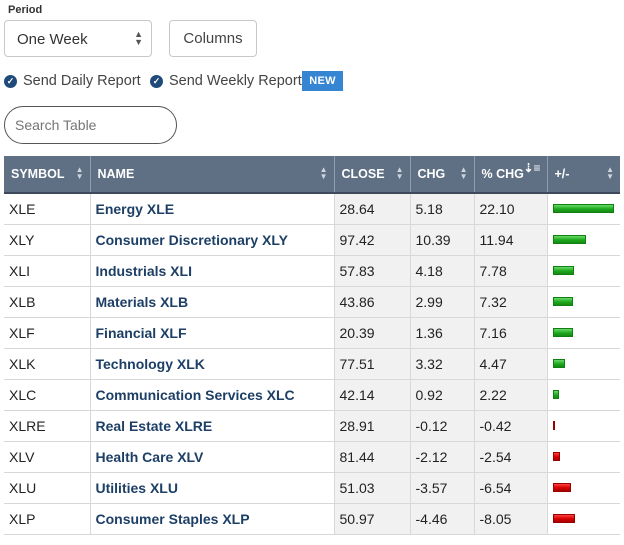 Image resolution: width=624 pixels, height=545 pixels. I want to click on pct-chg-cell: -2.54, so click(511, 457).